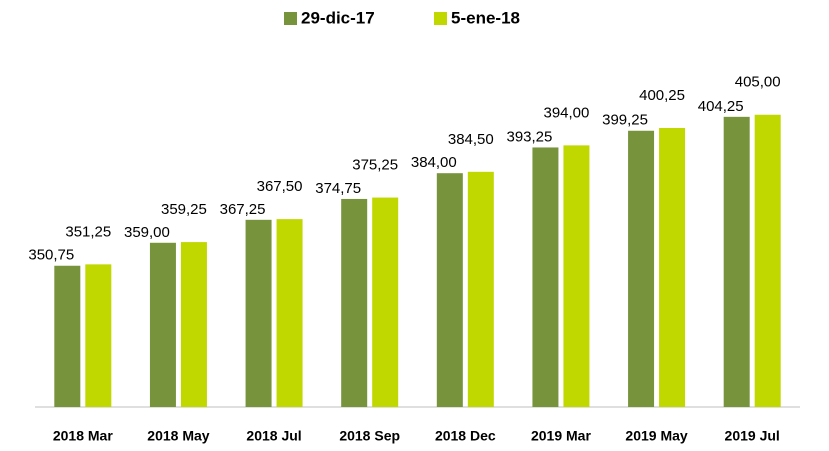  Describe the element at coordinates (147, 232) in the screenshot. I see `data-label: 359,00` at that location.